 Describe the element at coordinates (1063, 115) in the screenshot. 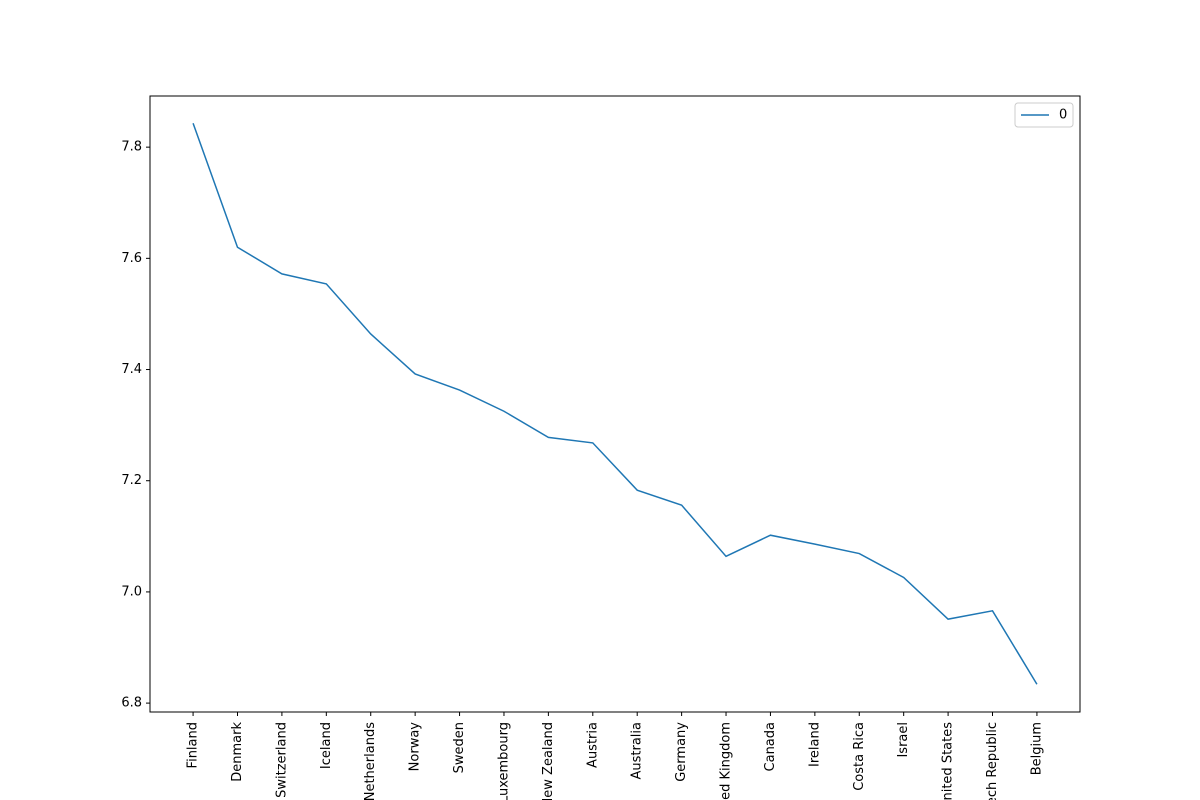

I see `legend-label: 0` at that location.